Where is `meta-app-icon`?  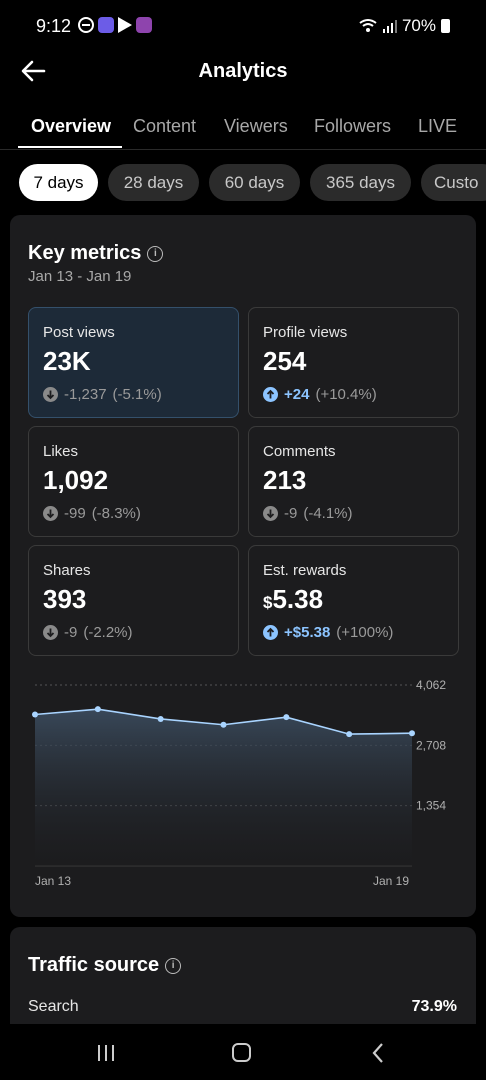 meta-app-icon is located at coordinates (106, 25).